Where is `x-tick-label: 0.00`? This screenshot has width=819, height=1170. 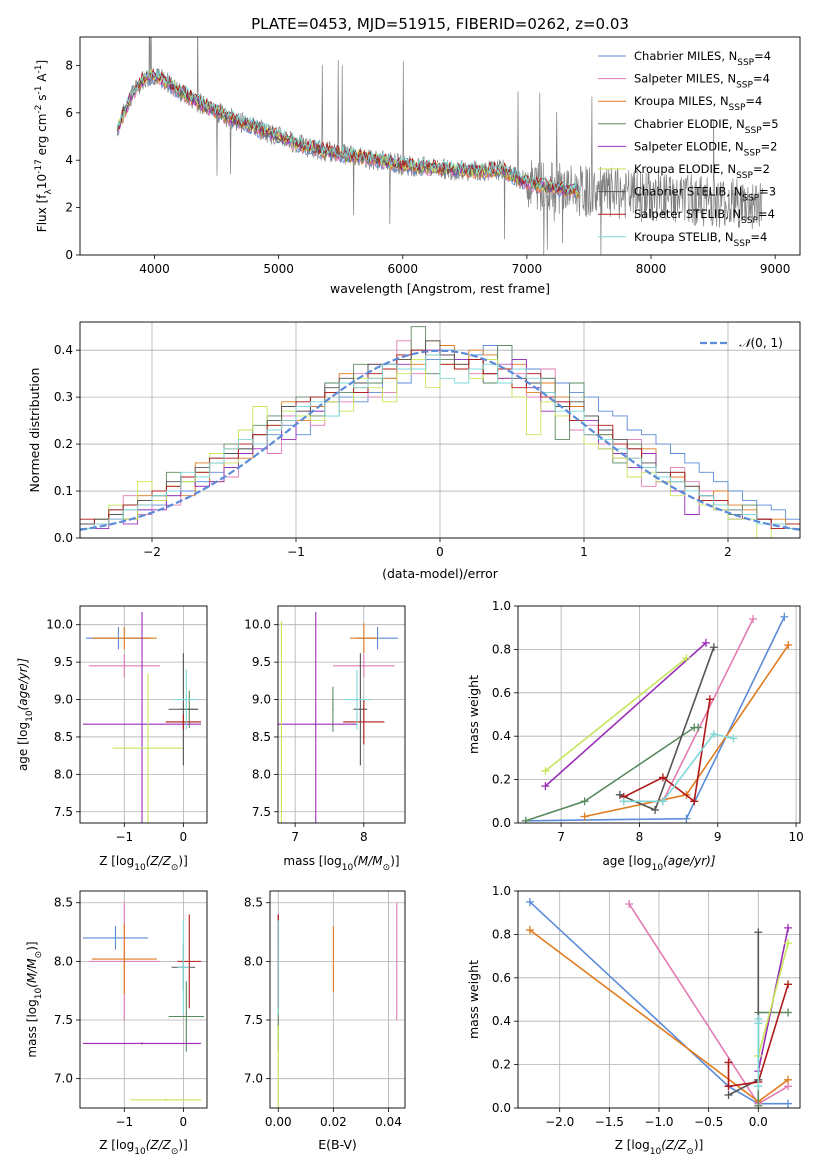
x-tick-label: 0.00 is located at coordinates (278, 1122).